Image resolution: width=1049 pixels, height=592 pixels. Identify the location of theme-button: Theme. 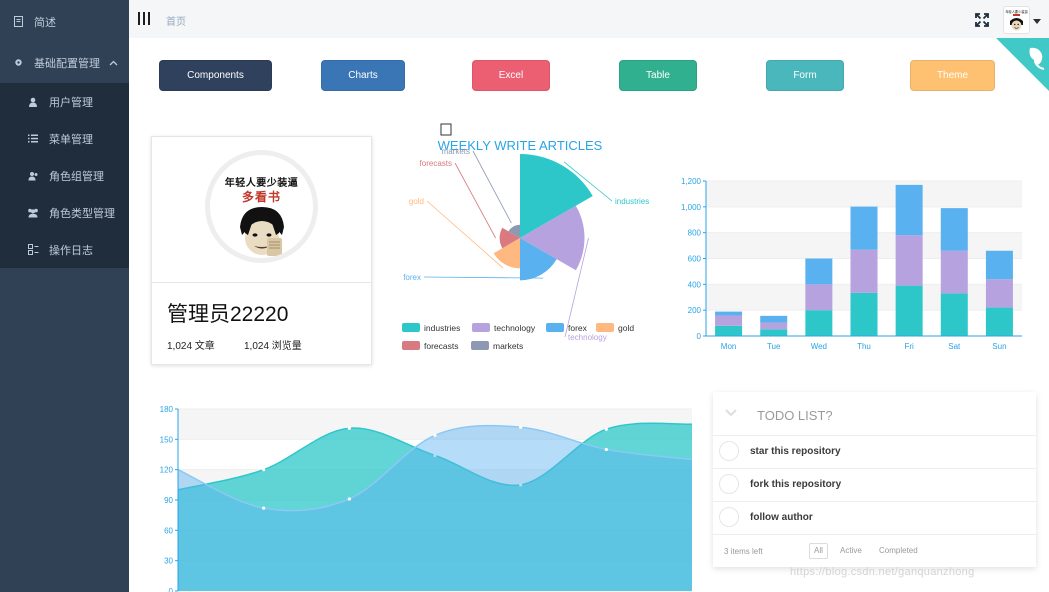
(952, 75).